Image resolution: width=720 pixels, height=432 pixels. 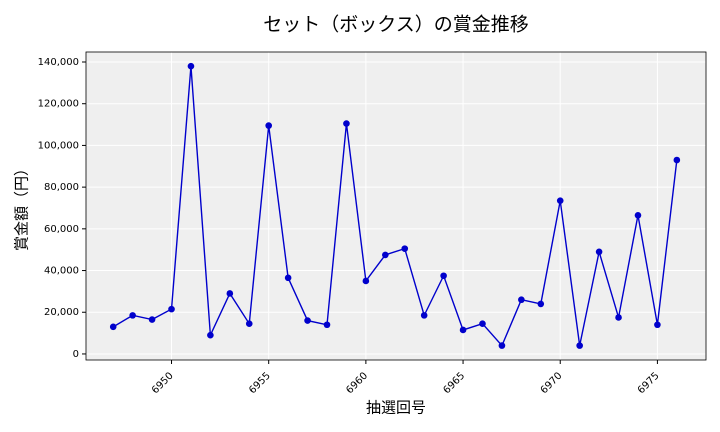 What do you see at coordinates (58, 62) in the screenshot?
I see `y-tick-label: 140,000` at bounding box center [58, 62].